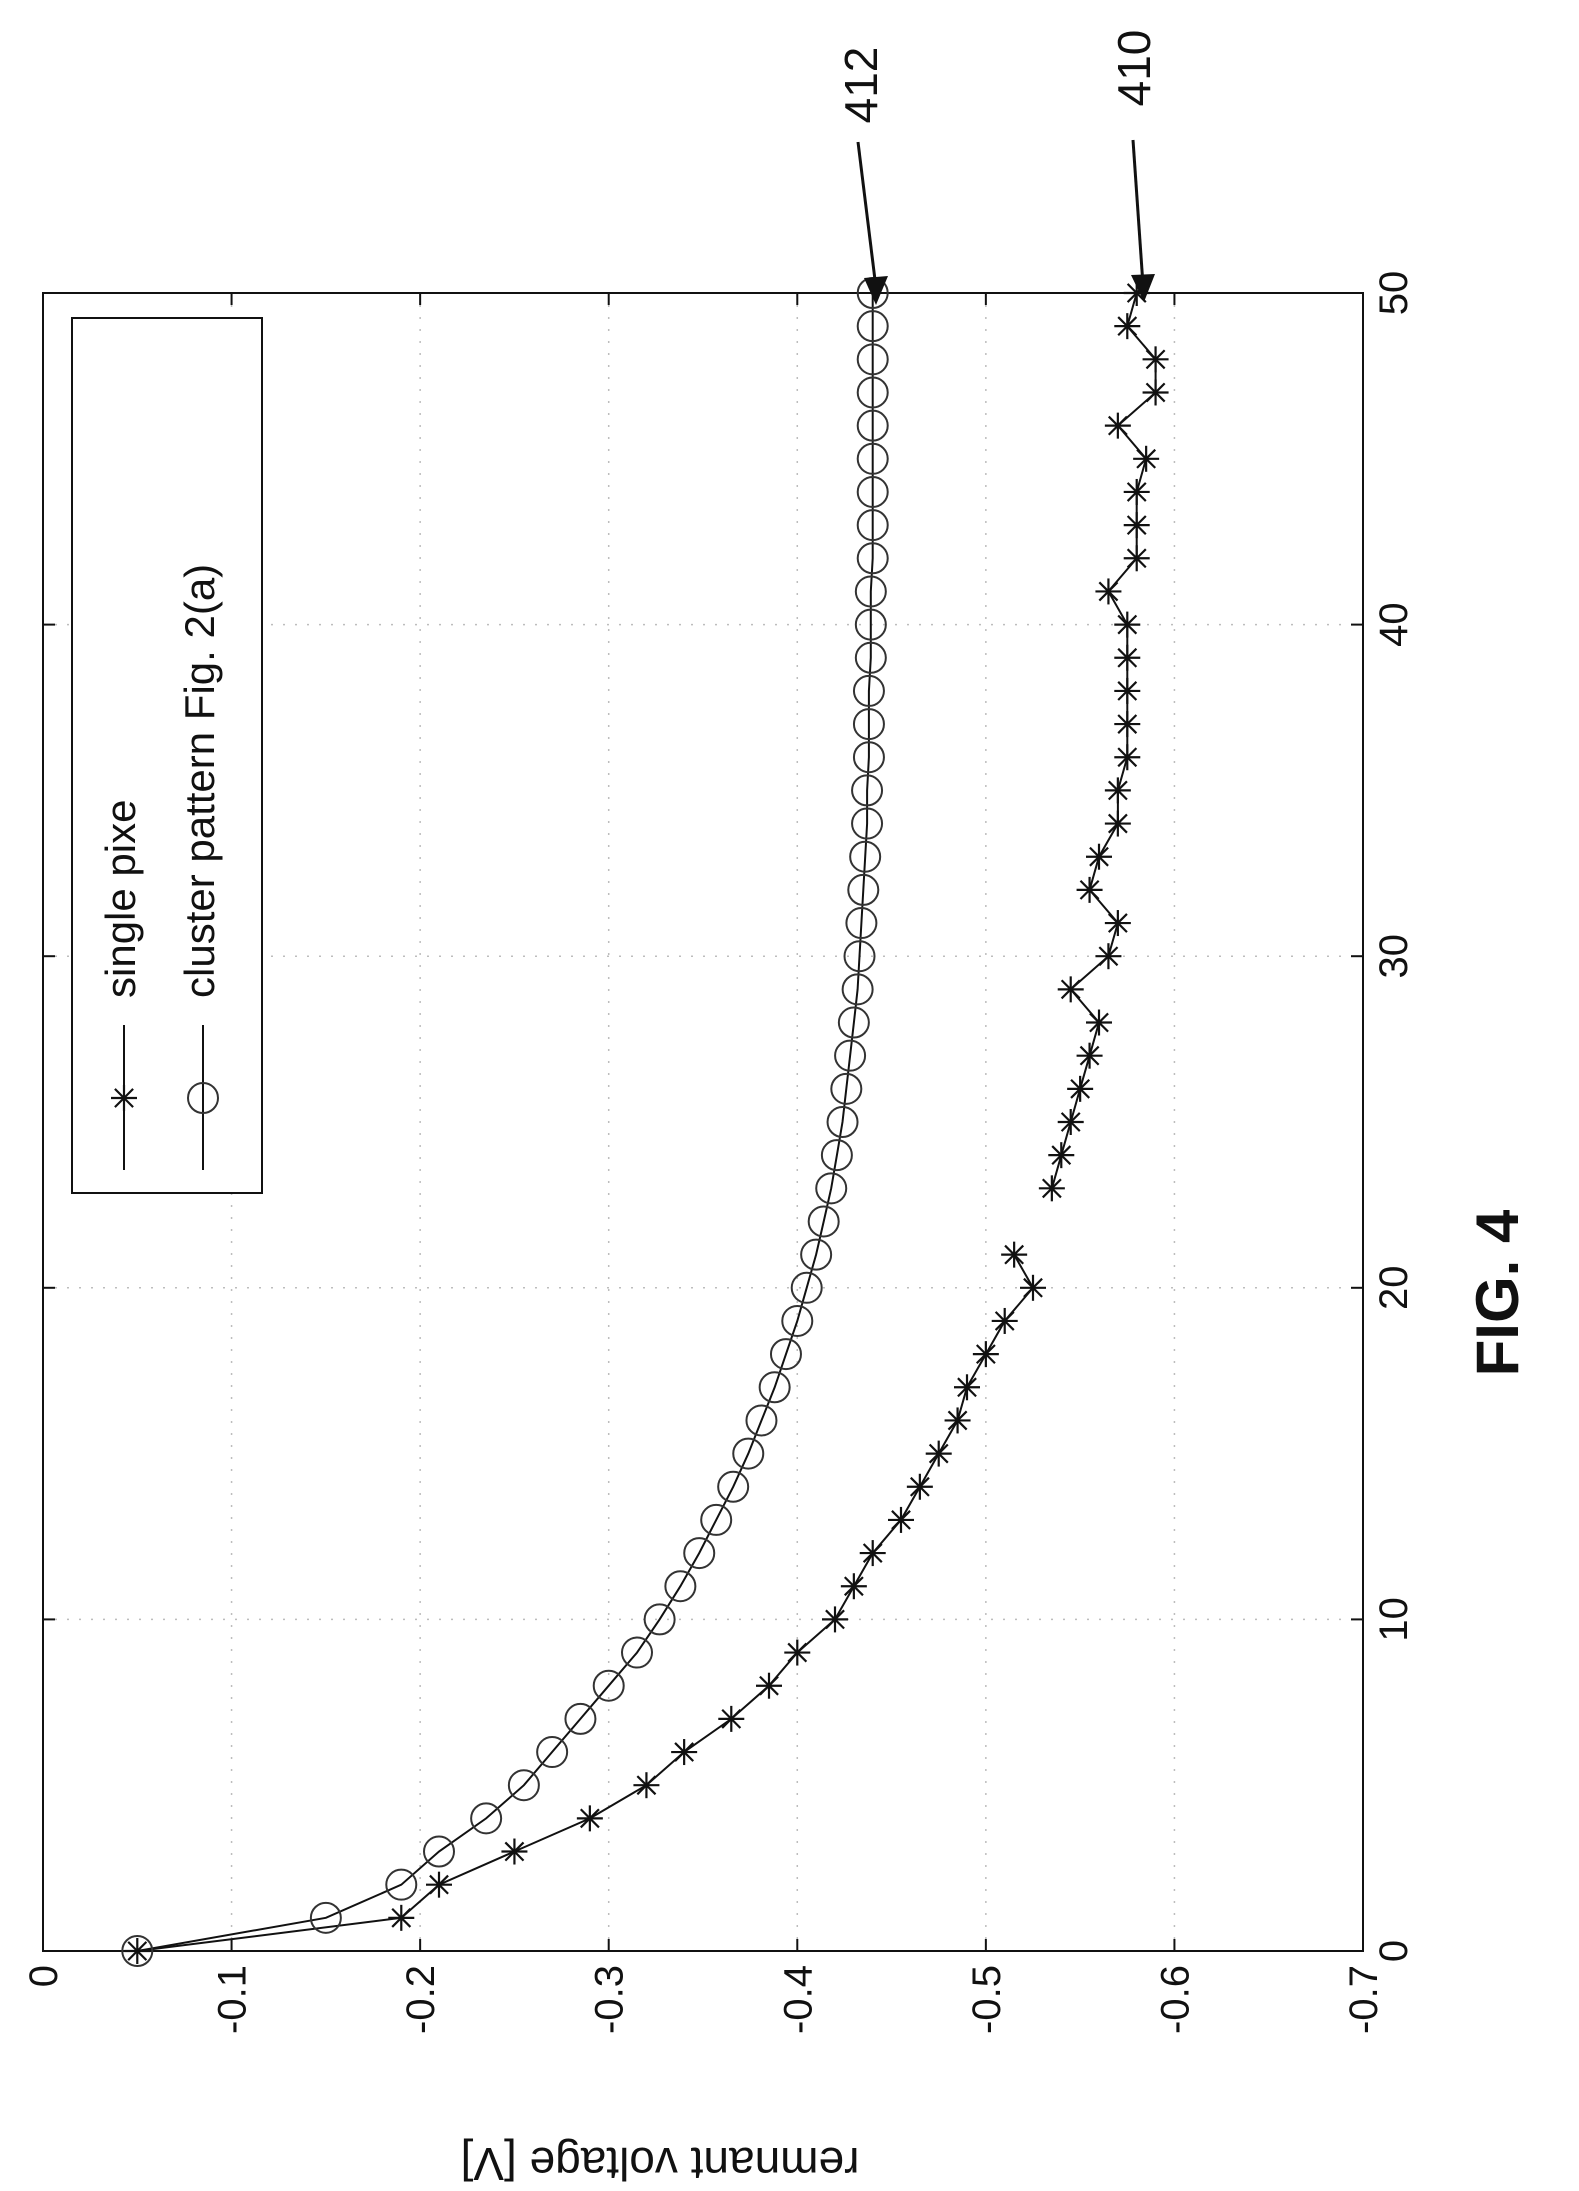 The image size is (1579, 2191). I want to click on x-tick-label: 40, so click(1394, 624).